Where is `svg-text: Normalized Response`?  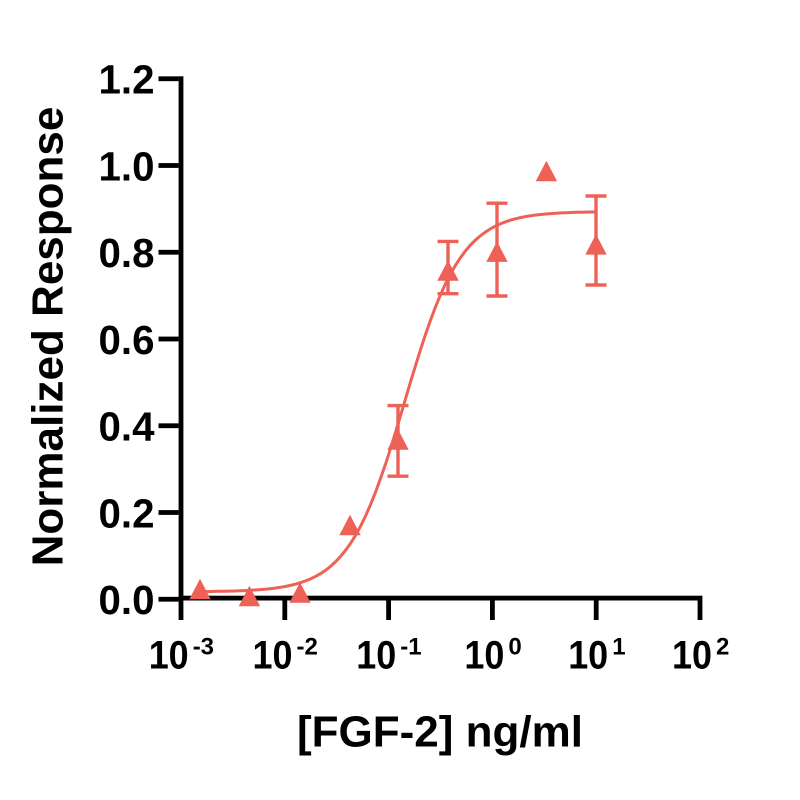 svg-text: Normalized Response is located at coordinates (48, 337).